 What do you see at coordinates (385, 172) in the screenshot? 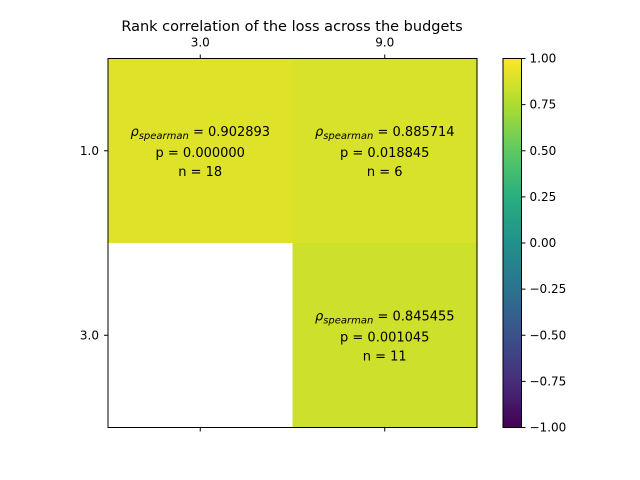
I see `cell-n-value: n = 6` at bounding box center [385, 172].